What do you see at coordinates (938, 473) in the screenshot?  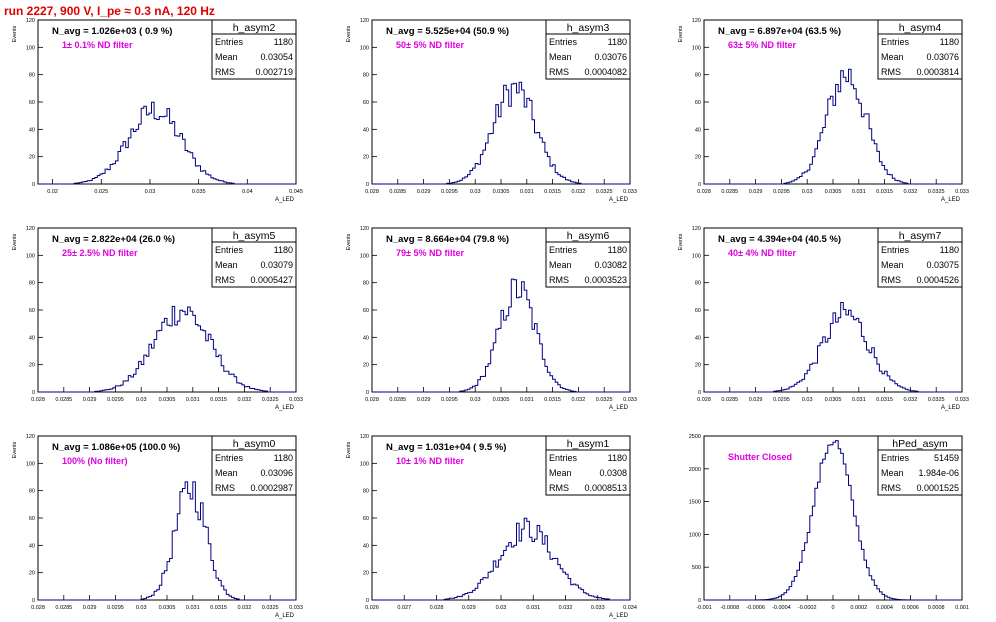 I see `stats-value-mean: 1.984e-06` at bounding box center [938, 473].